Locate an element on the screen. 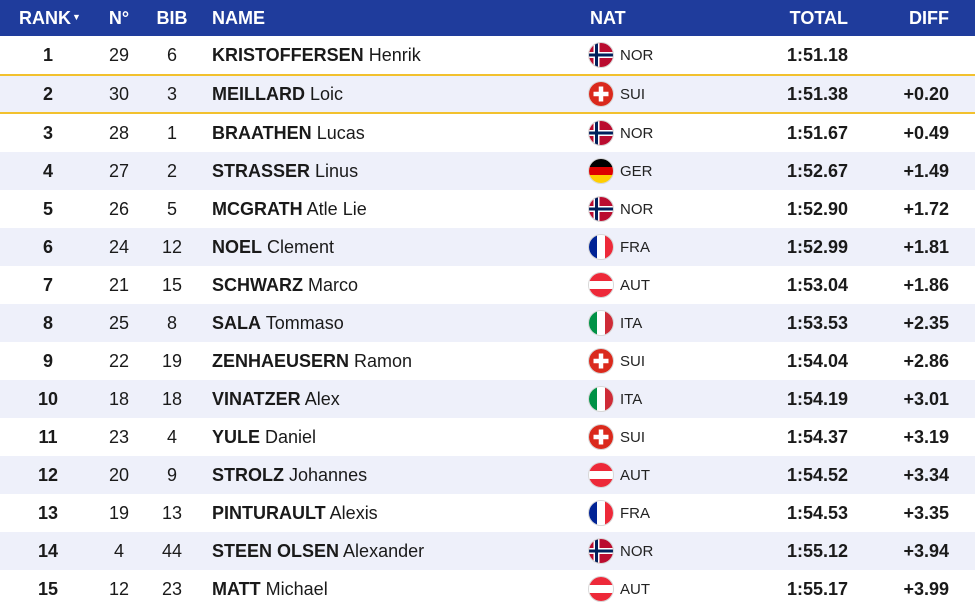  athlete-name-link: MATT Michael is located at coordinates (395, 589).